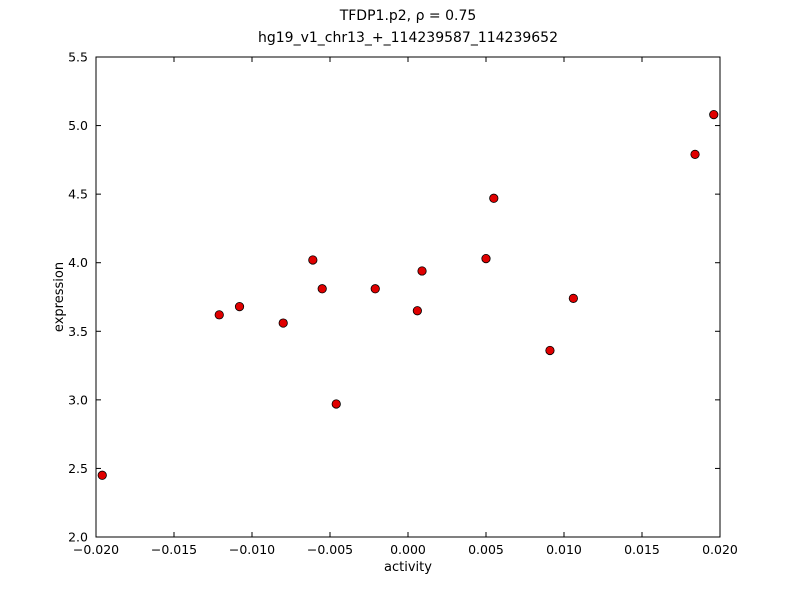  Describe the element at coordinates (78, 537) in the screenshot. I see `y-tick-label: 2.0` at that location.